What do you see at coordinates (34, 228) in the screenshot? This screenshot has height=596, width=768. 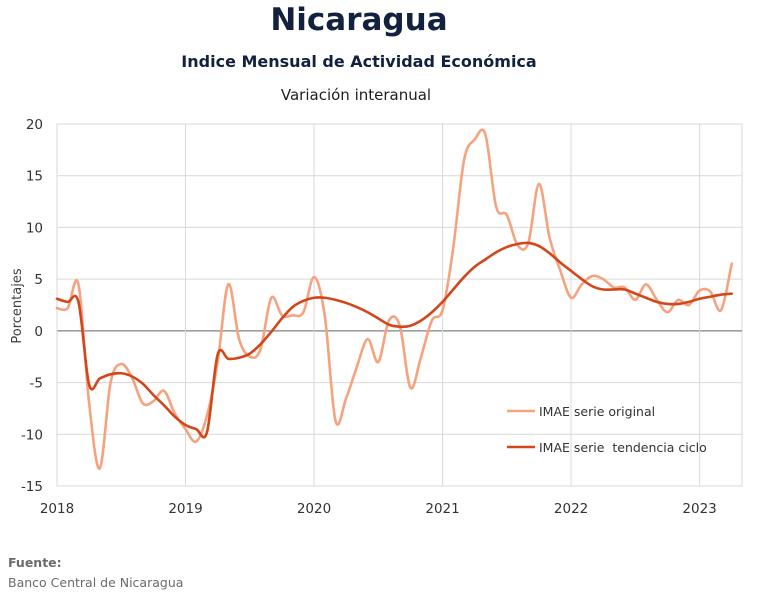 I see `y-tick-label: 10` at bounding box center [34, 228].